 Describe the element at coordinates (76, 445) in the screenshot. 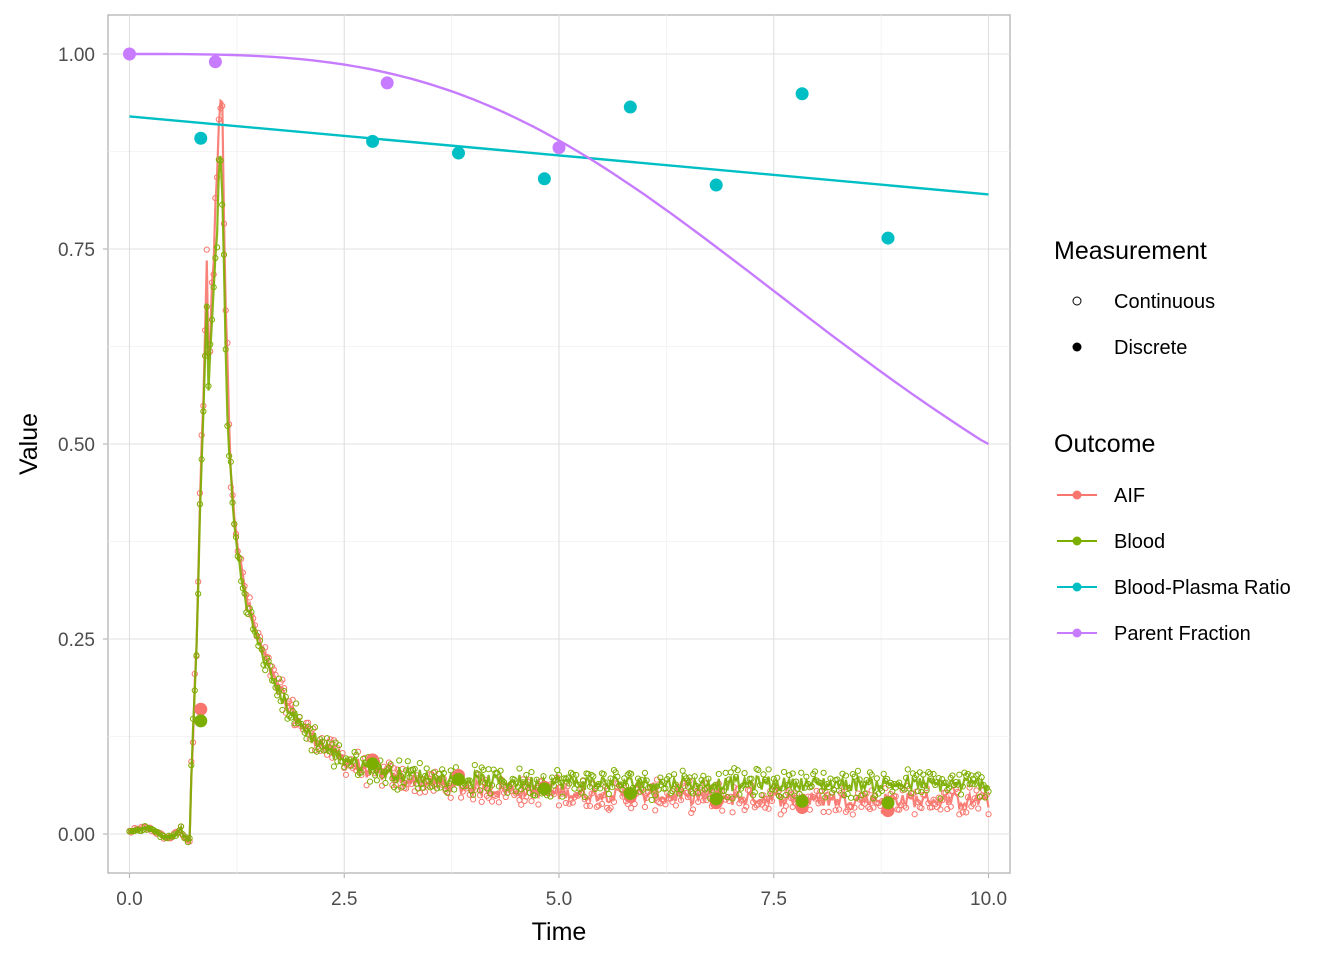

I see `y-tick-label: 0.50` at that location.